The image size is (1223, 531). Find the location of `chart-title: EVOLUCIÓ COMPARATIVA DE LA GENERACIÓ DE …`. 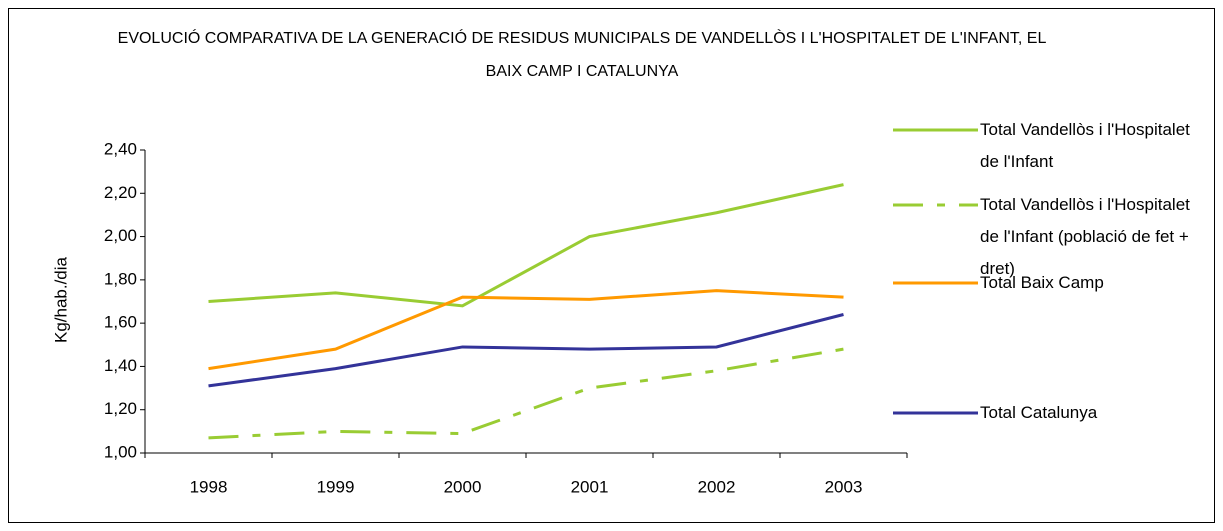

chart-title: EVOLUCIÓ COMPARATIVA DE LA GENERACIÓ DE … is located at coordinates (582, 55).